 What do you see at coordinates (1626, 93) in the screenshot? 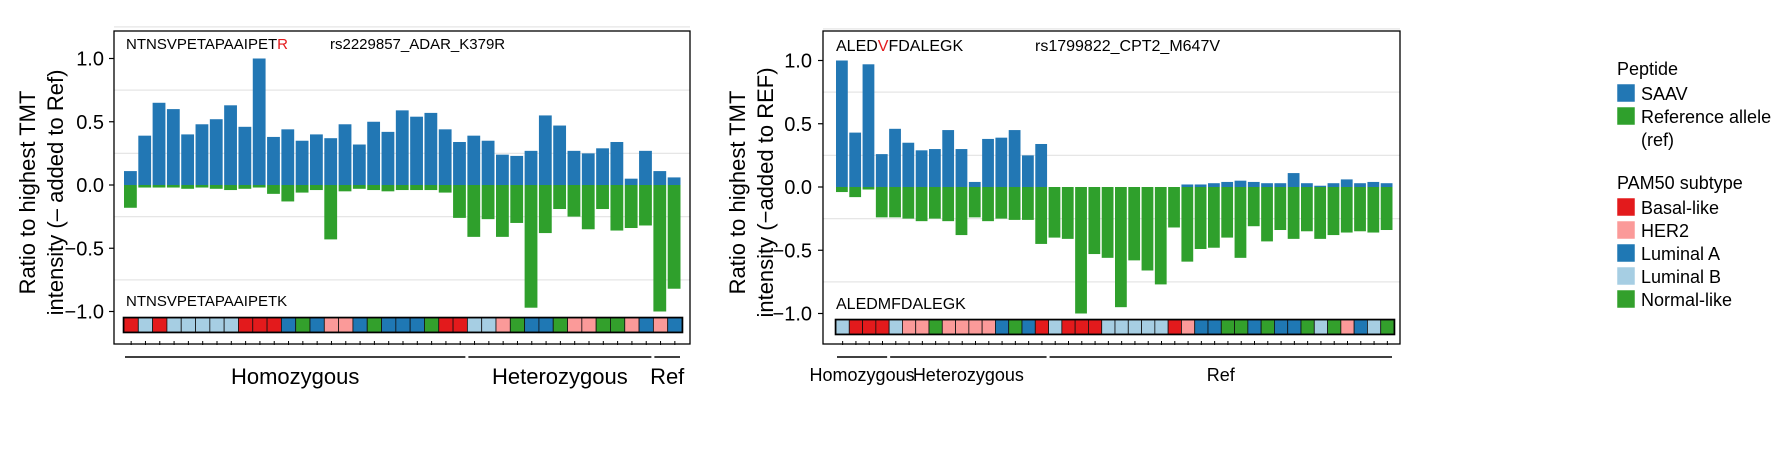
I see `legend-saav-swatch` at bounding box center [1626, 93].